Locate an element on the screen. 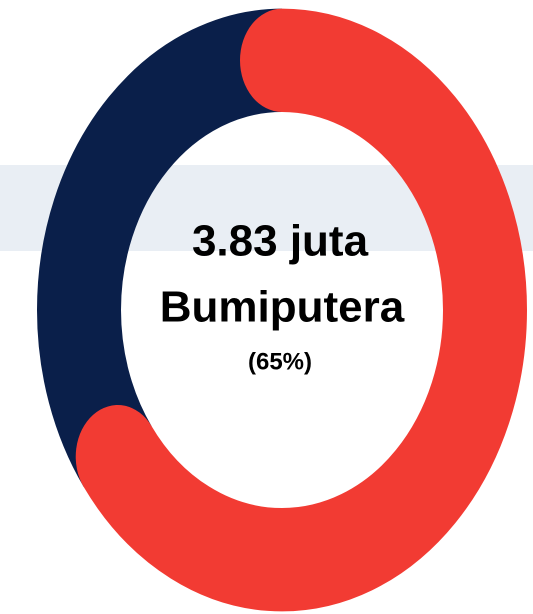  center-value: 3.83 juta is located at coordinates (280, 241).